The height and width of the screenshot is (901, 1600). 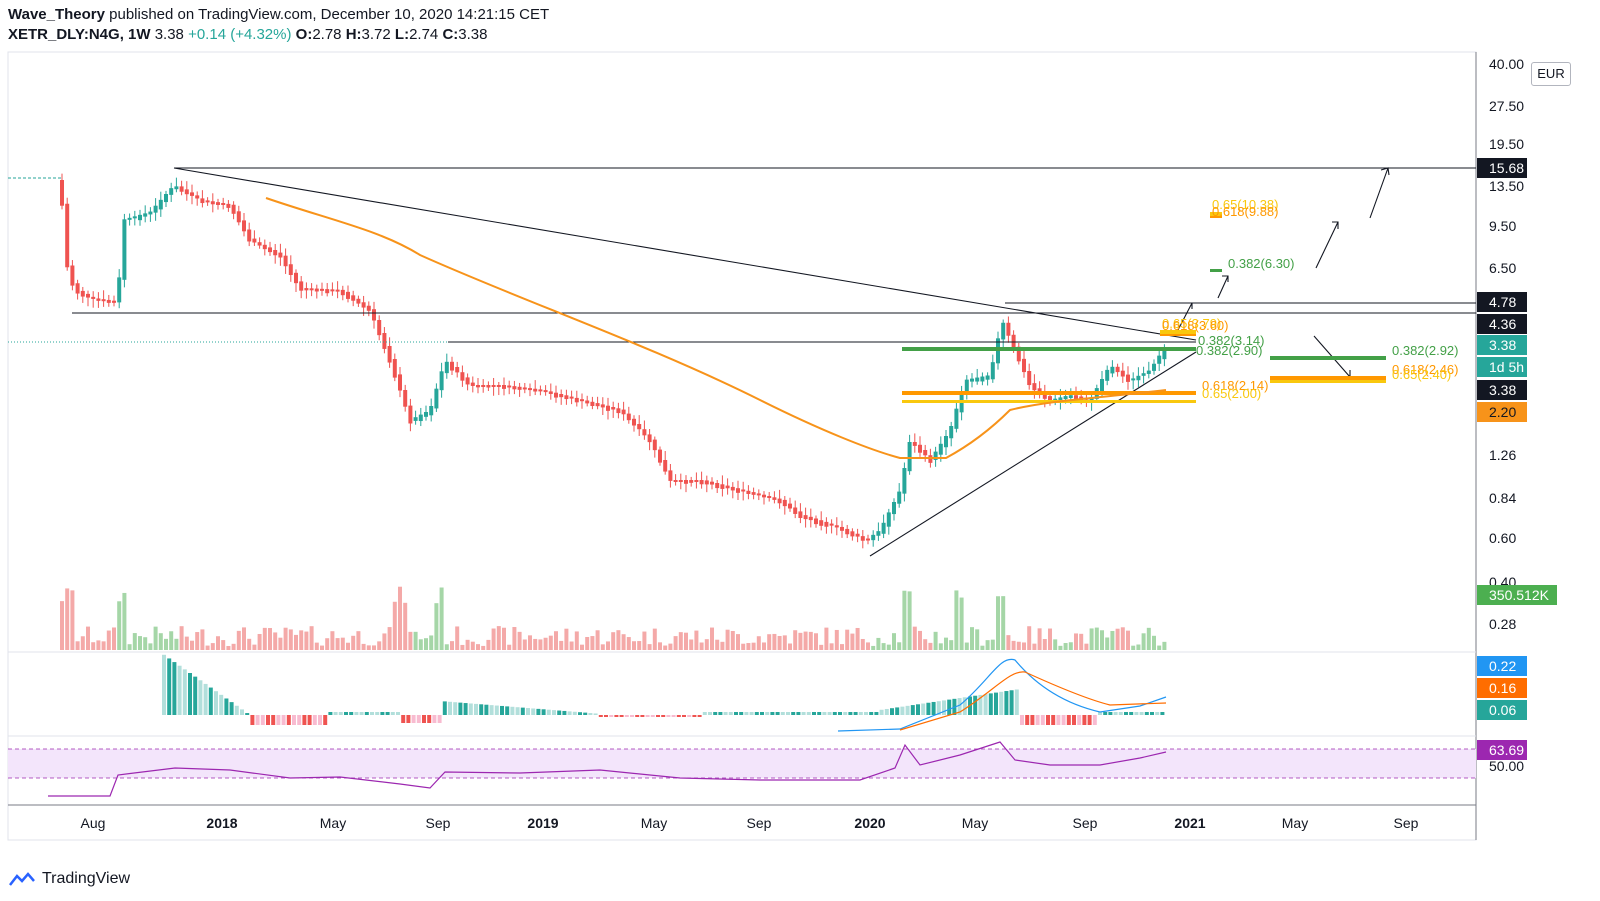 What do you see at coordinates (1502, 666) in the screenshot?
I see `macd-tag` at bounding box center [1502, 666].